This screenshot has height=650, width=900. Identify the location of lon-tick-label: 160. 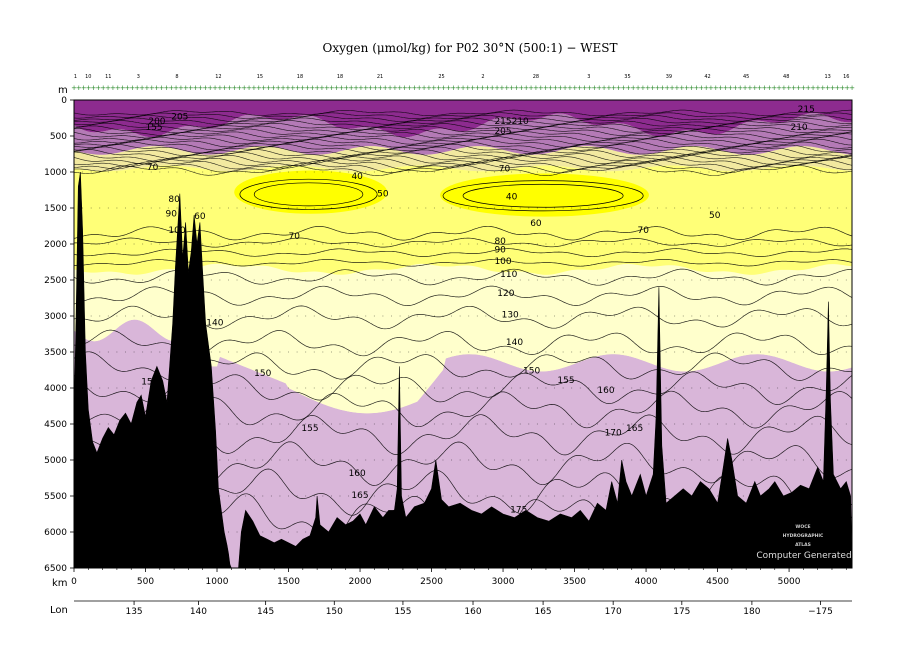
(472, 612).